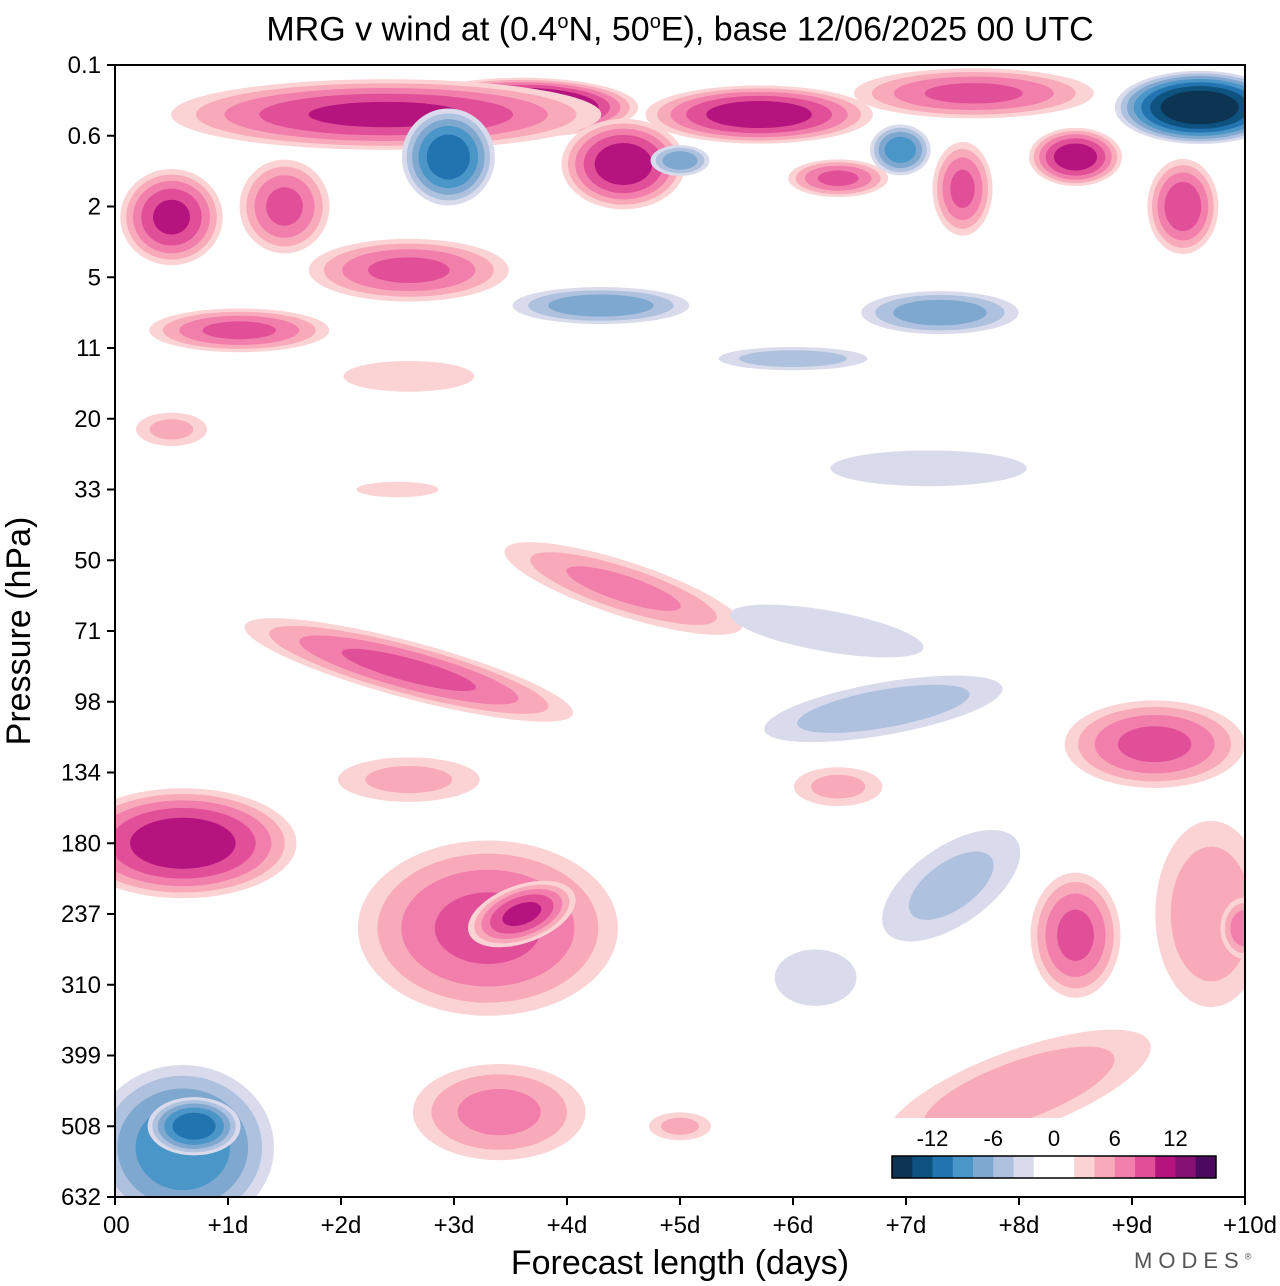 Image resolution: width=1280 pixels, height=1286 pixels. What do you see at coordinates (993, 1138) in the screenshot?
I see `colorbar-label: -6` at bounding box center [993, 1138].